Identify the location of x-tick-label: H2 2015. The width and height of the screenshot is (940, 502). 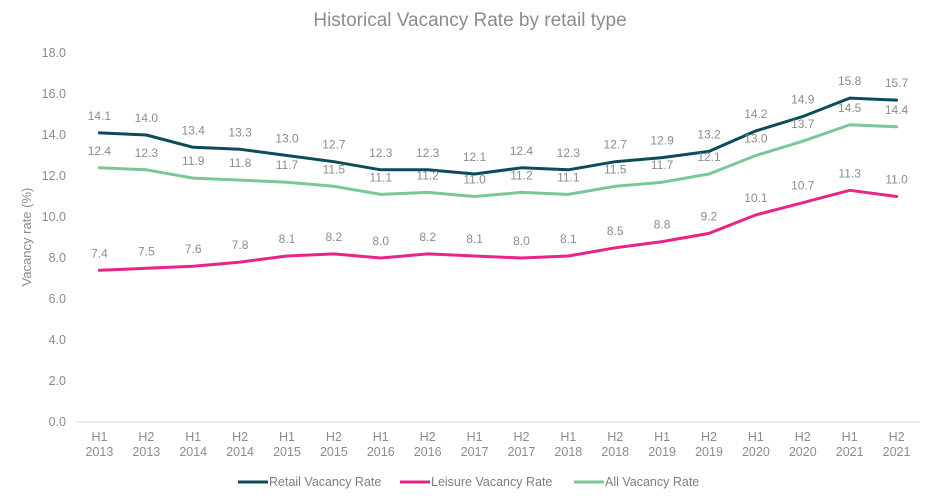
(334, 444).